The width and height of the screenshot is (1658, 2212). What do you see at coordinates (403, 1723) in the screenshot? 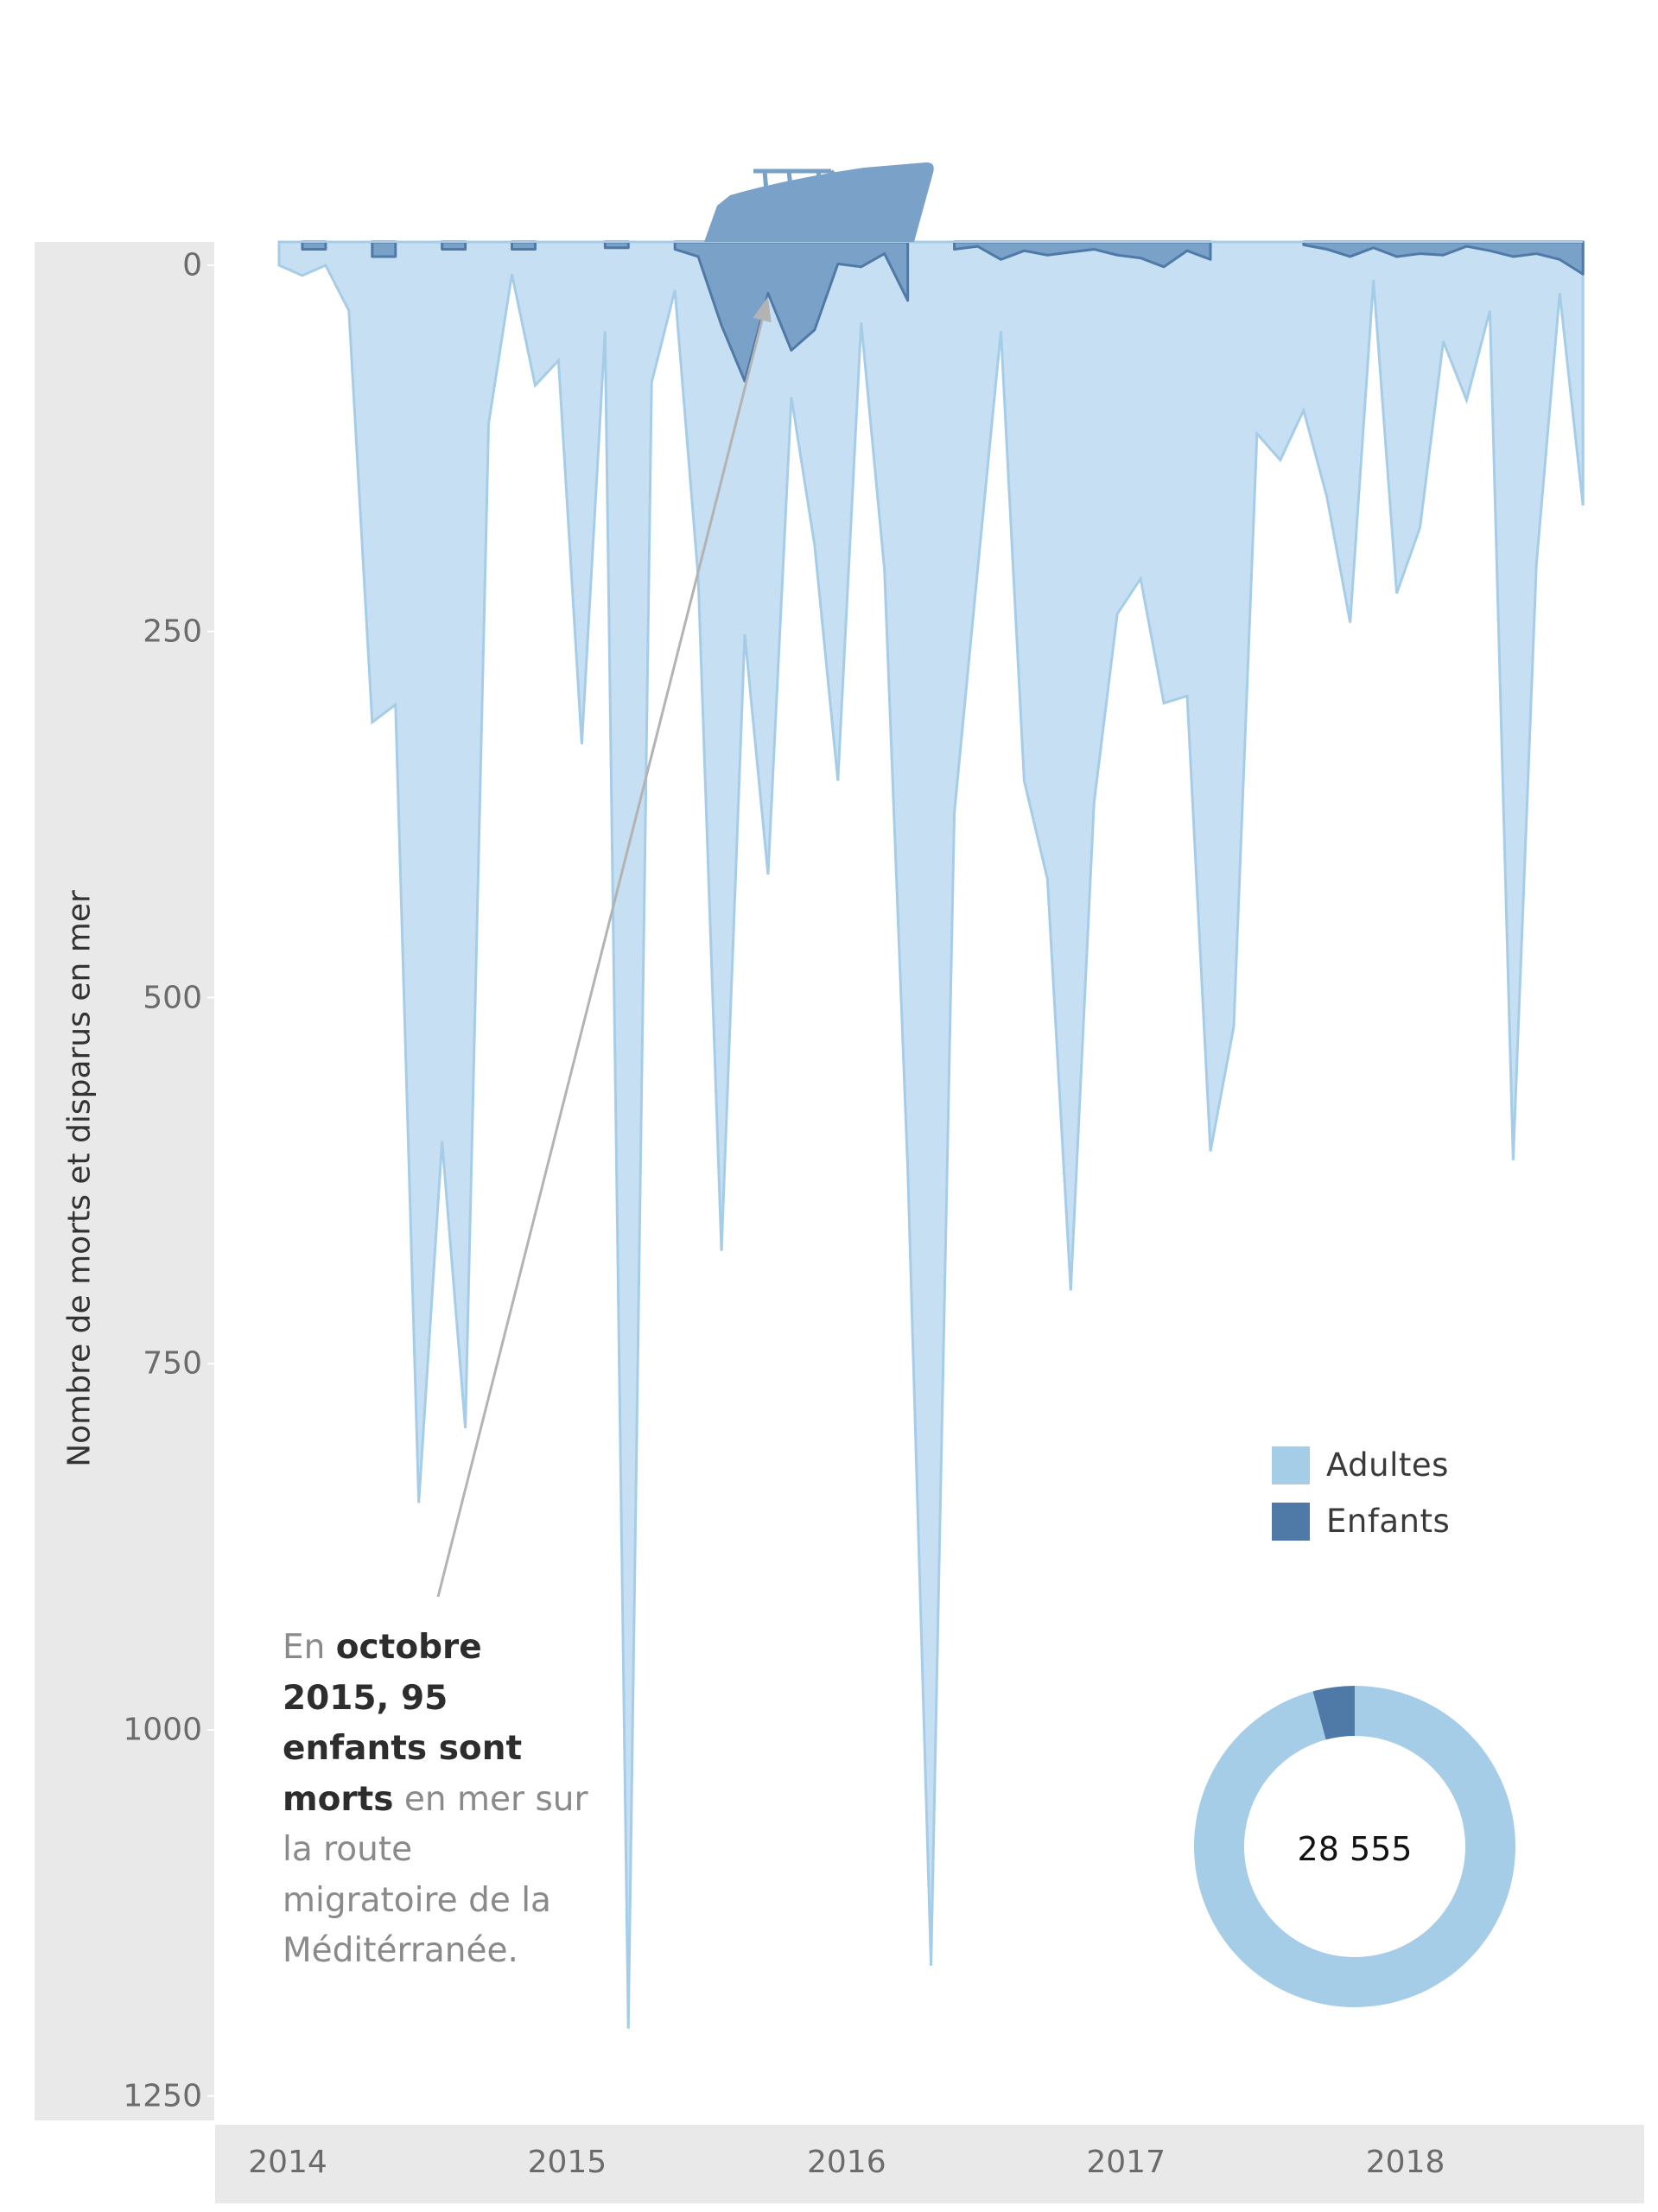
I see `annotation-highlight: octobre 2015, 95 enfants sont morts` at bounding box center [403, 1723].